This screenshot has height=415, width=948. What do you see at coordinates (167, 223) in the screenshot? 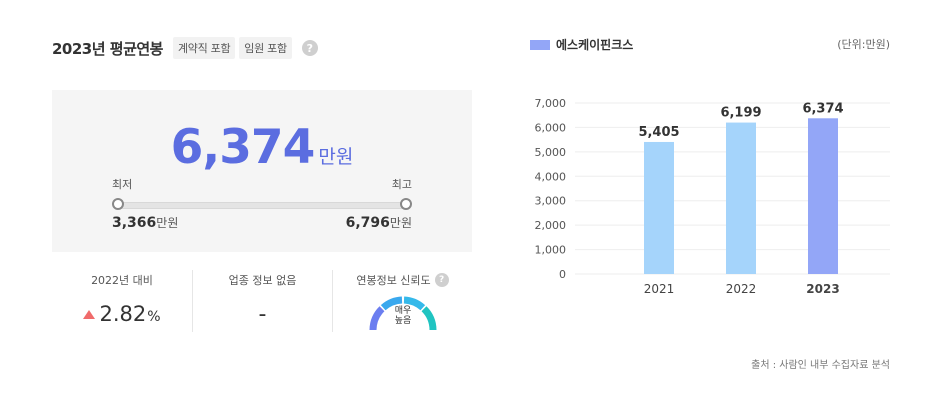
I see `min-salary-unit: 만원` at bounding box center [167, 223].